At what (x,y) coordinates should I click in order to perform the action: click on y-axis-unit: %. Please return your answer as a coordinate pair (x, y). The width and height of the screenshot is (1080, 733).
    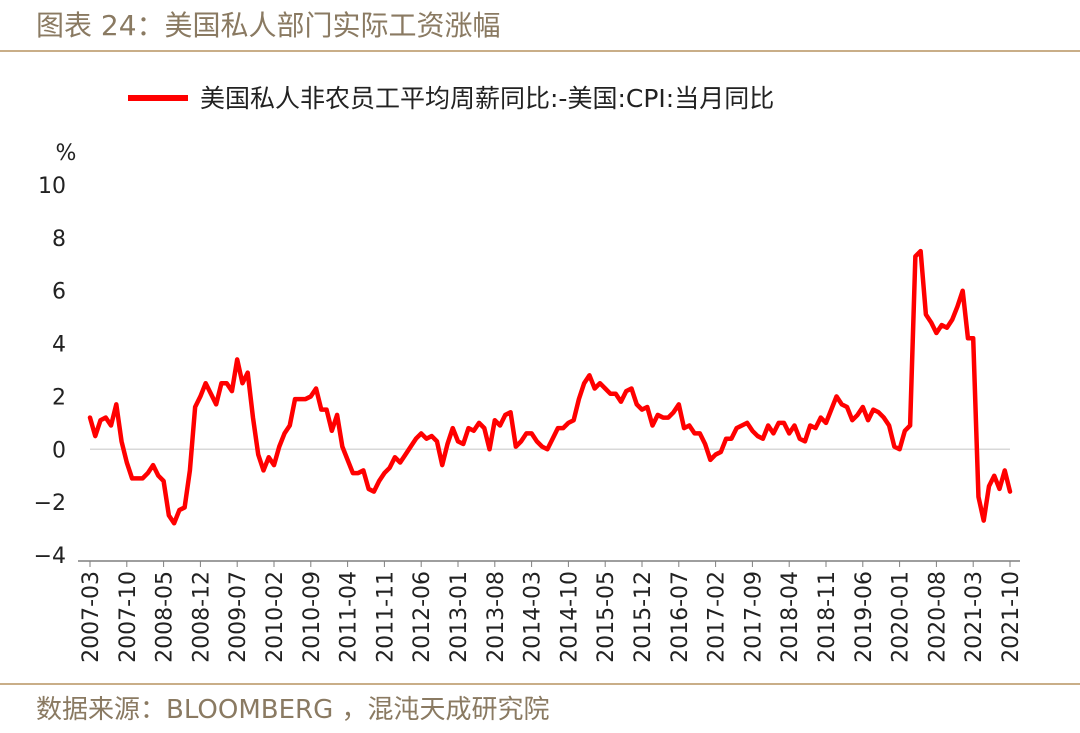
    Looking at the image, I should click on (66, 153).